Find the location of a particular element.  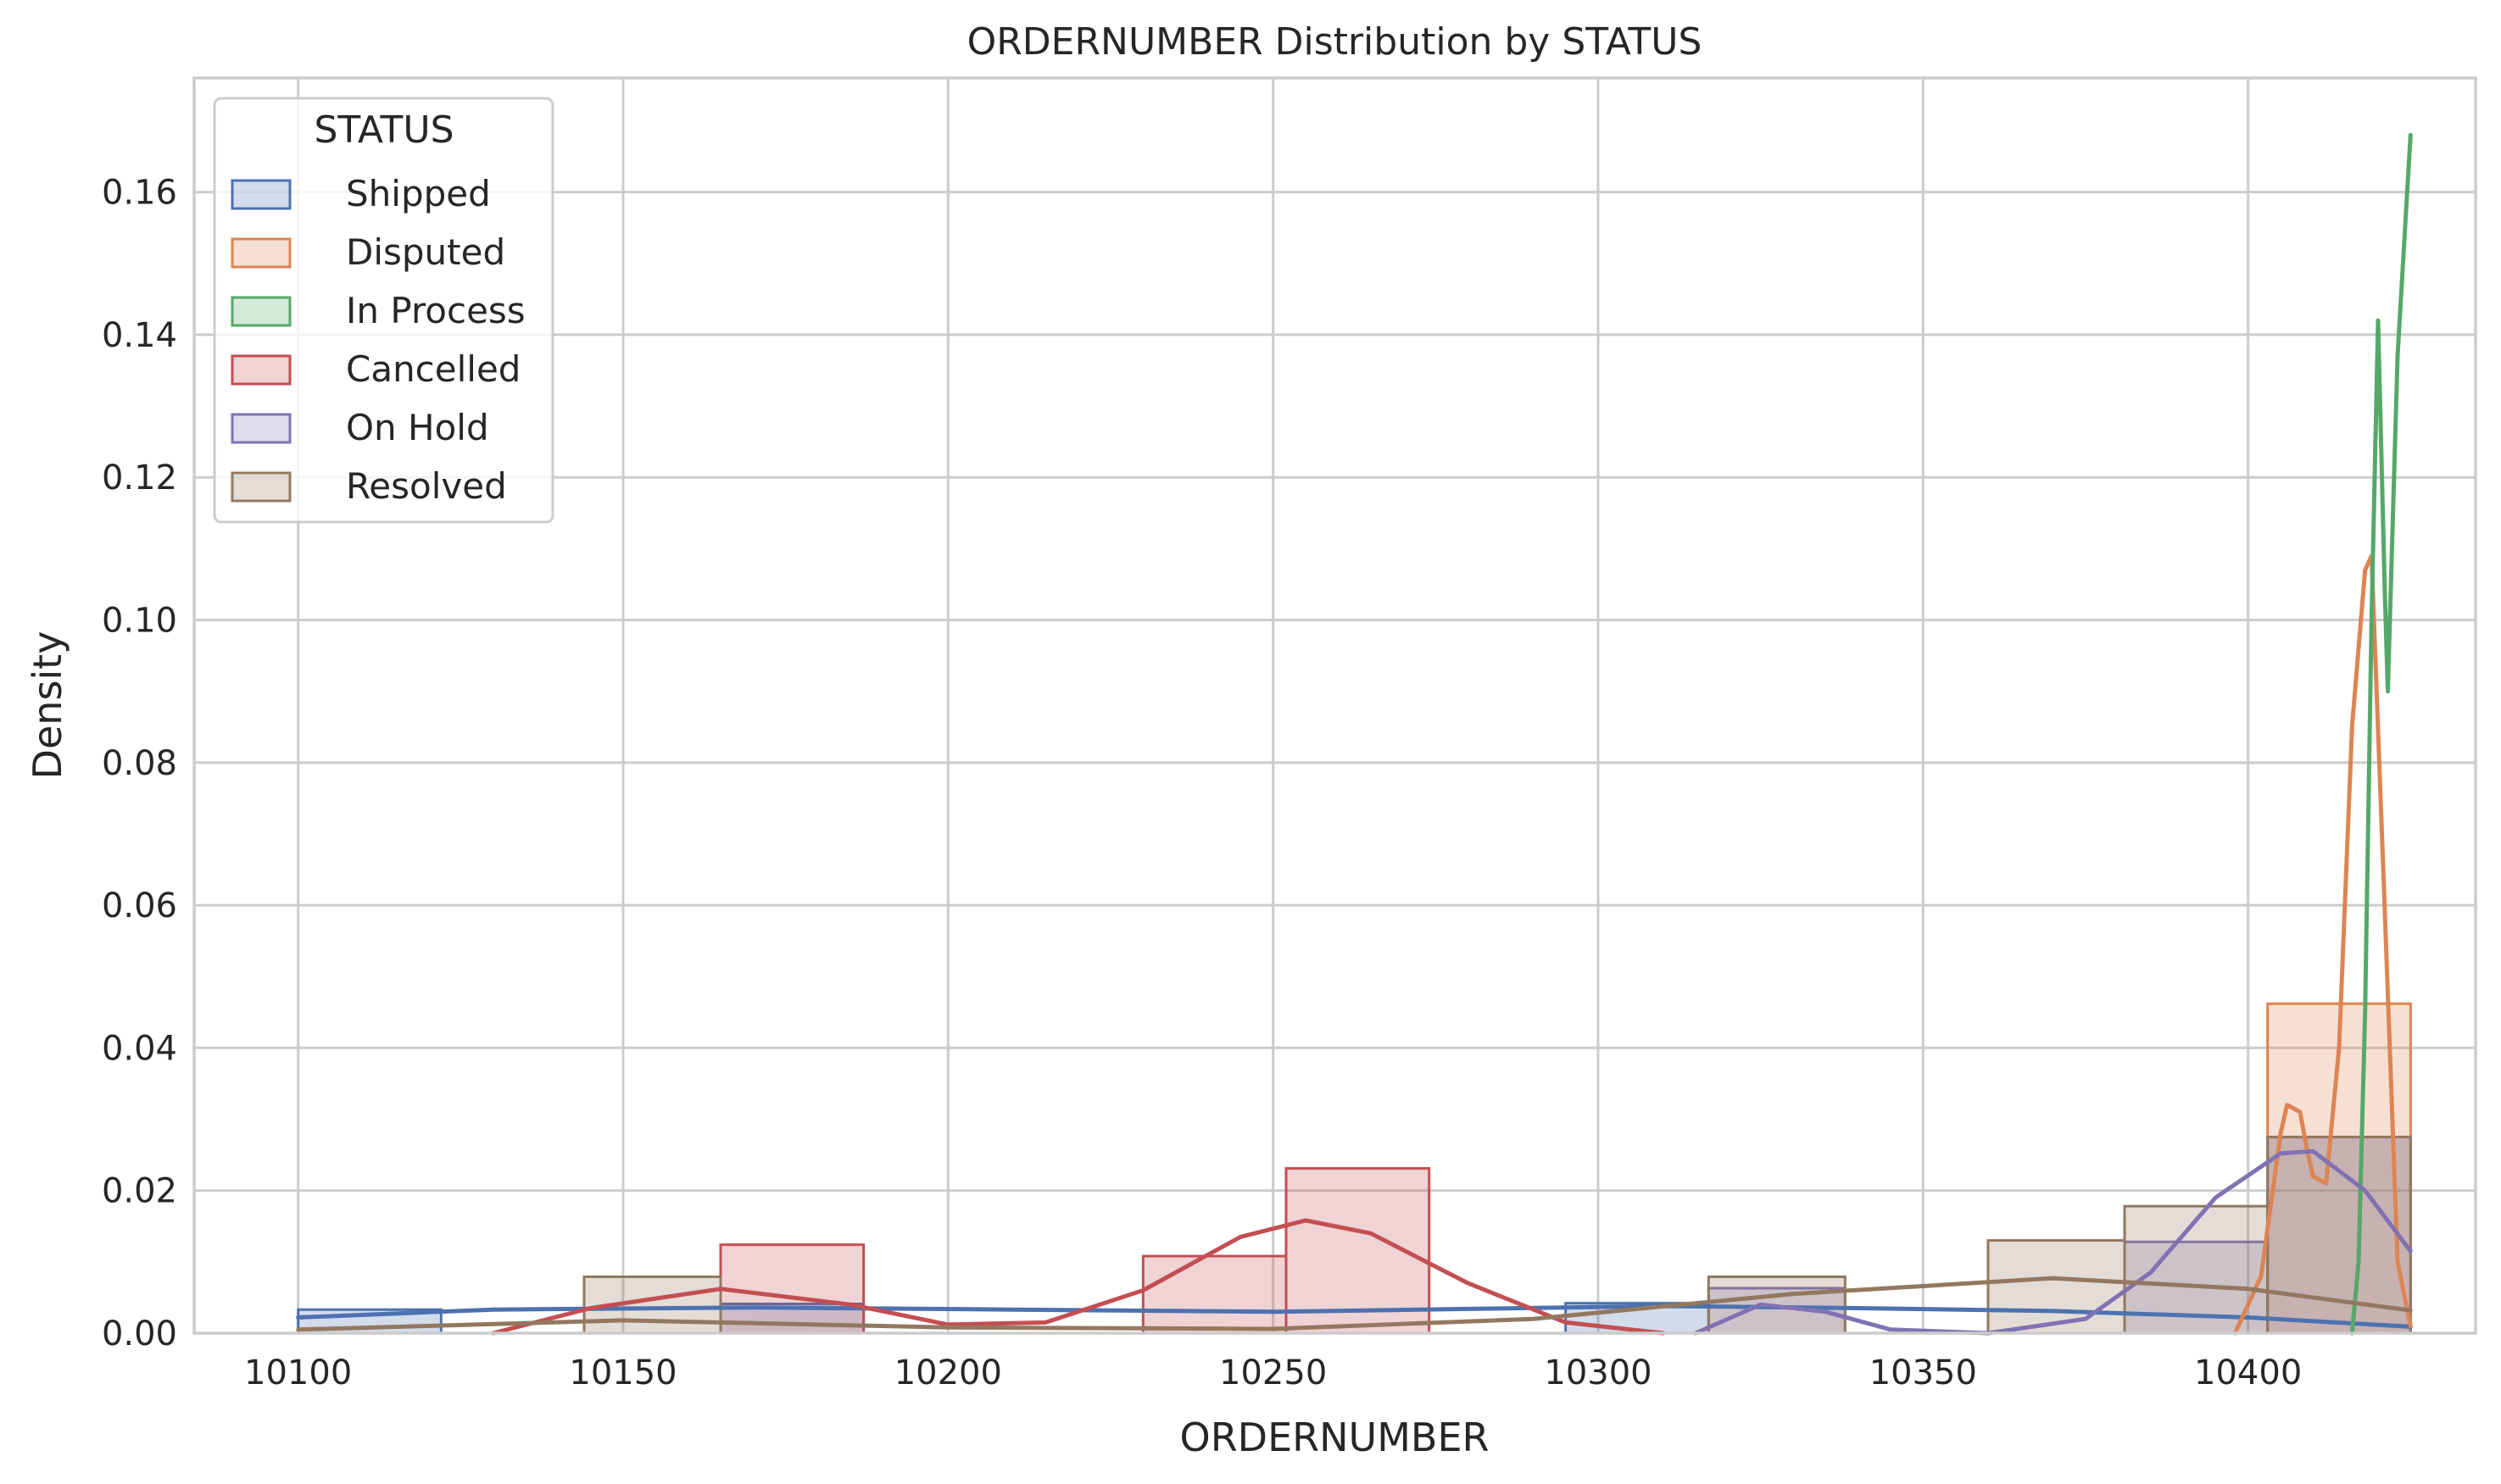

legend-label: In Process is located at coordinates (436, 310).